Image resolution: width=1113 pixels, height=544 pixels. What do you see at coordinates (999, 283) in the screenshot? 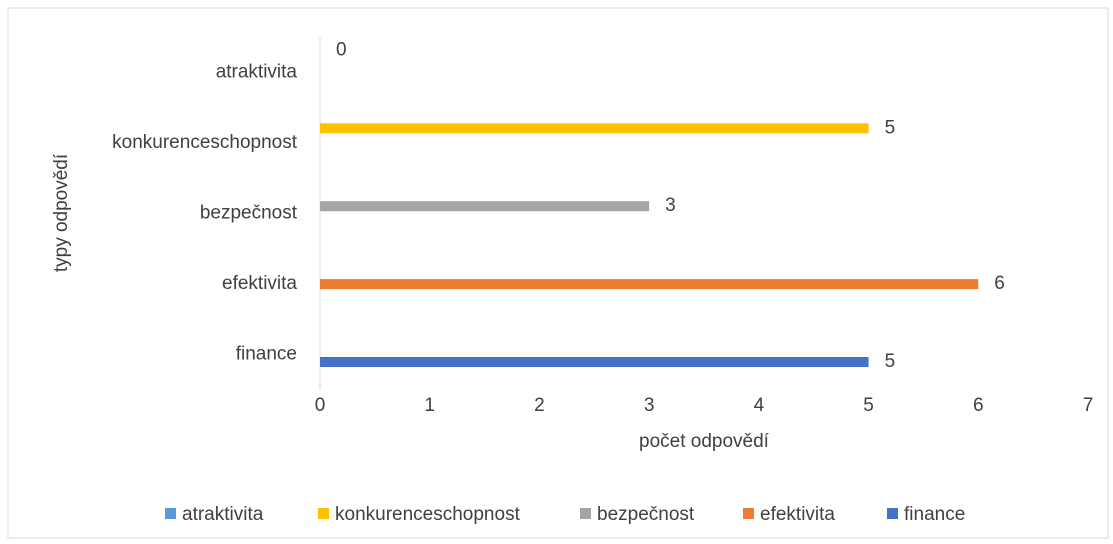
I see `data-label: 6` at bounding box center [999, 283].